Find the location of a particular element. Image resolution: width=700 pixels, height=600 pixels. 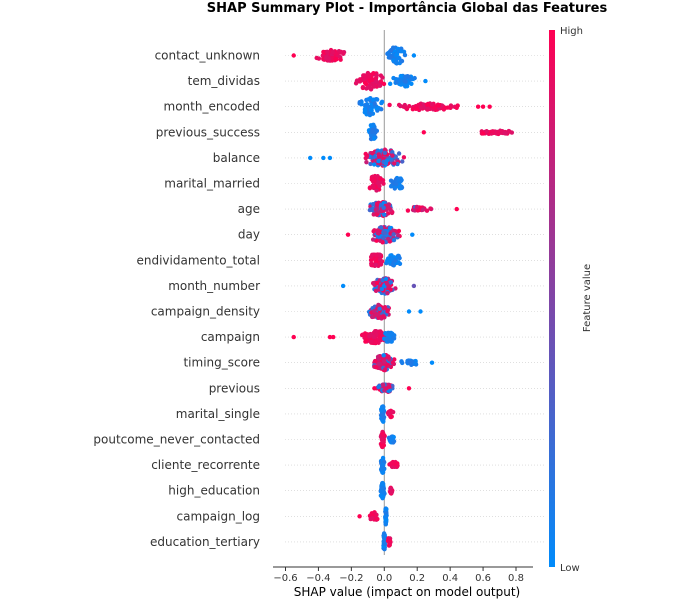

feature-label: campaign is located at coordinates (230, 337).